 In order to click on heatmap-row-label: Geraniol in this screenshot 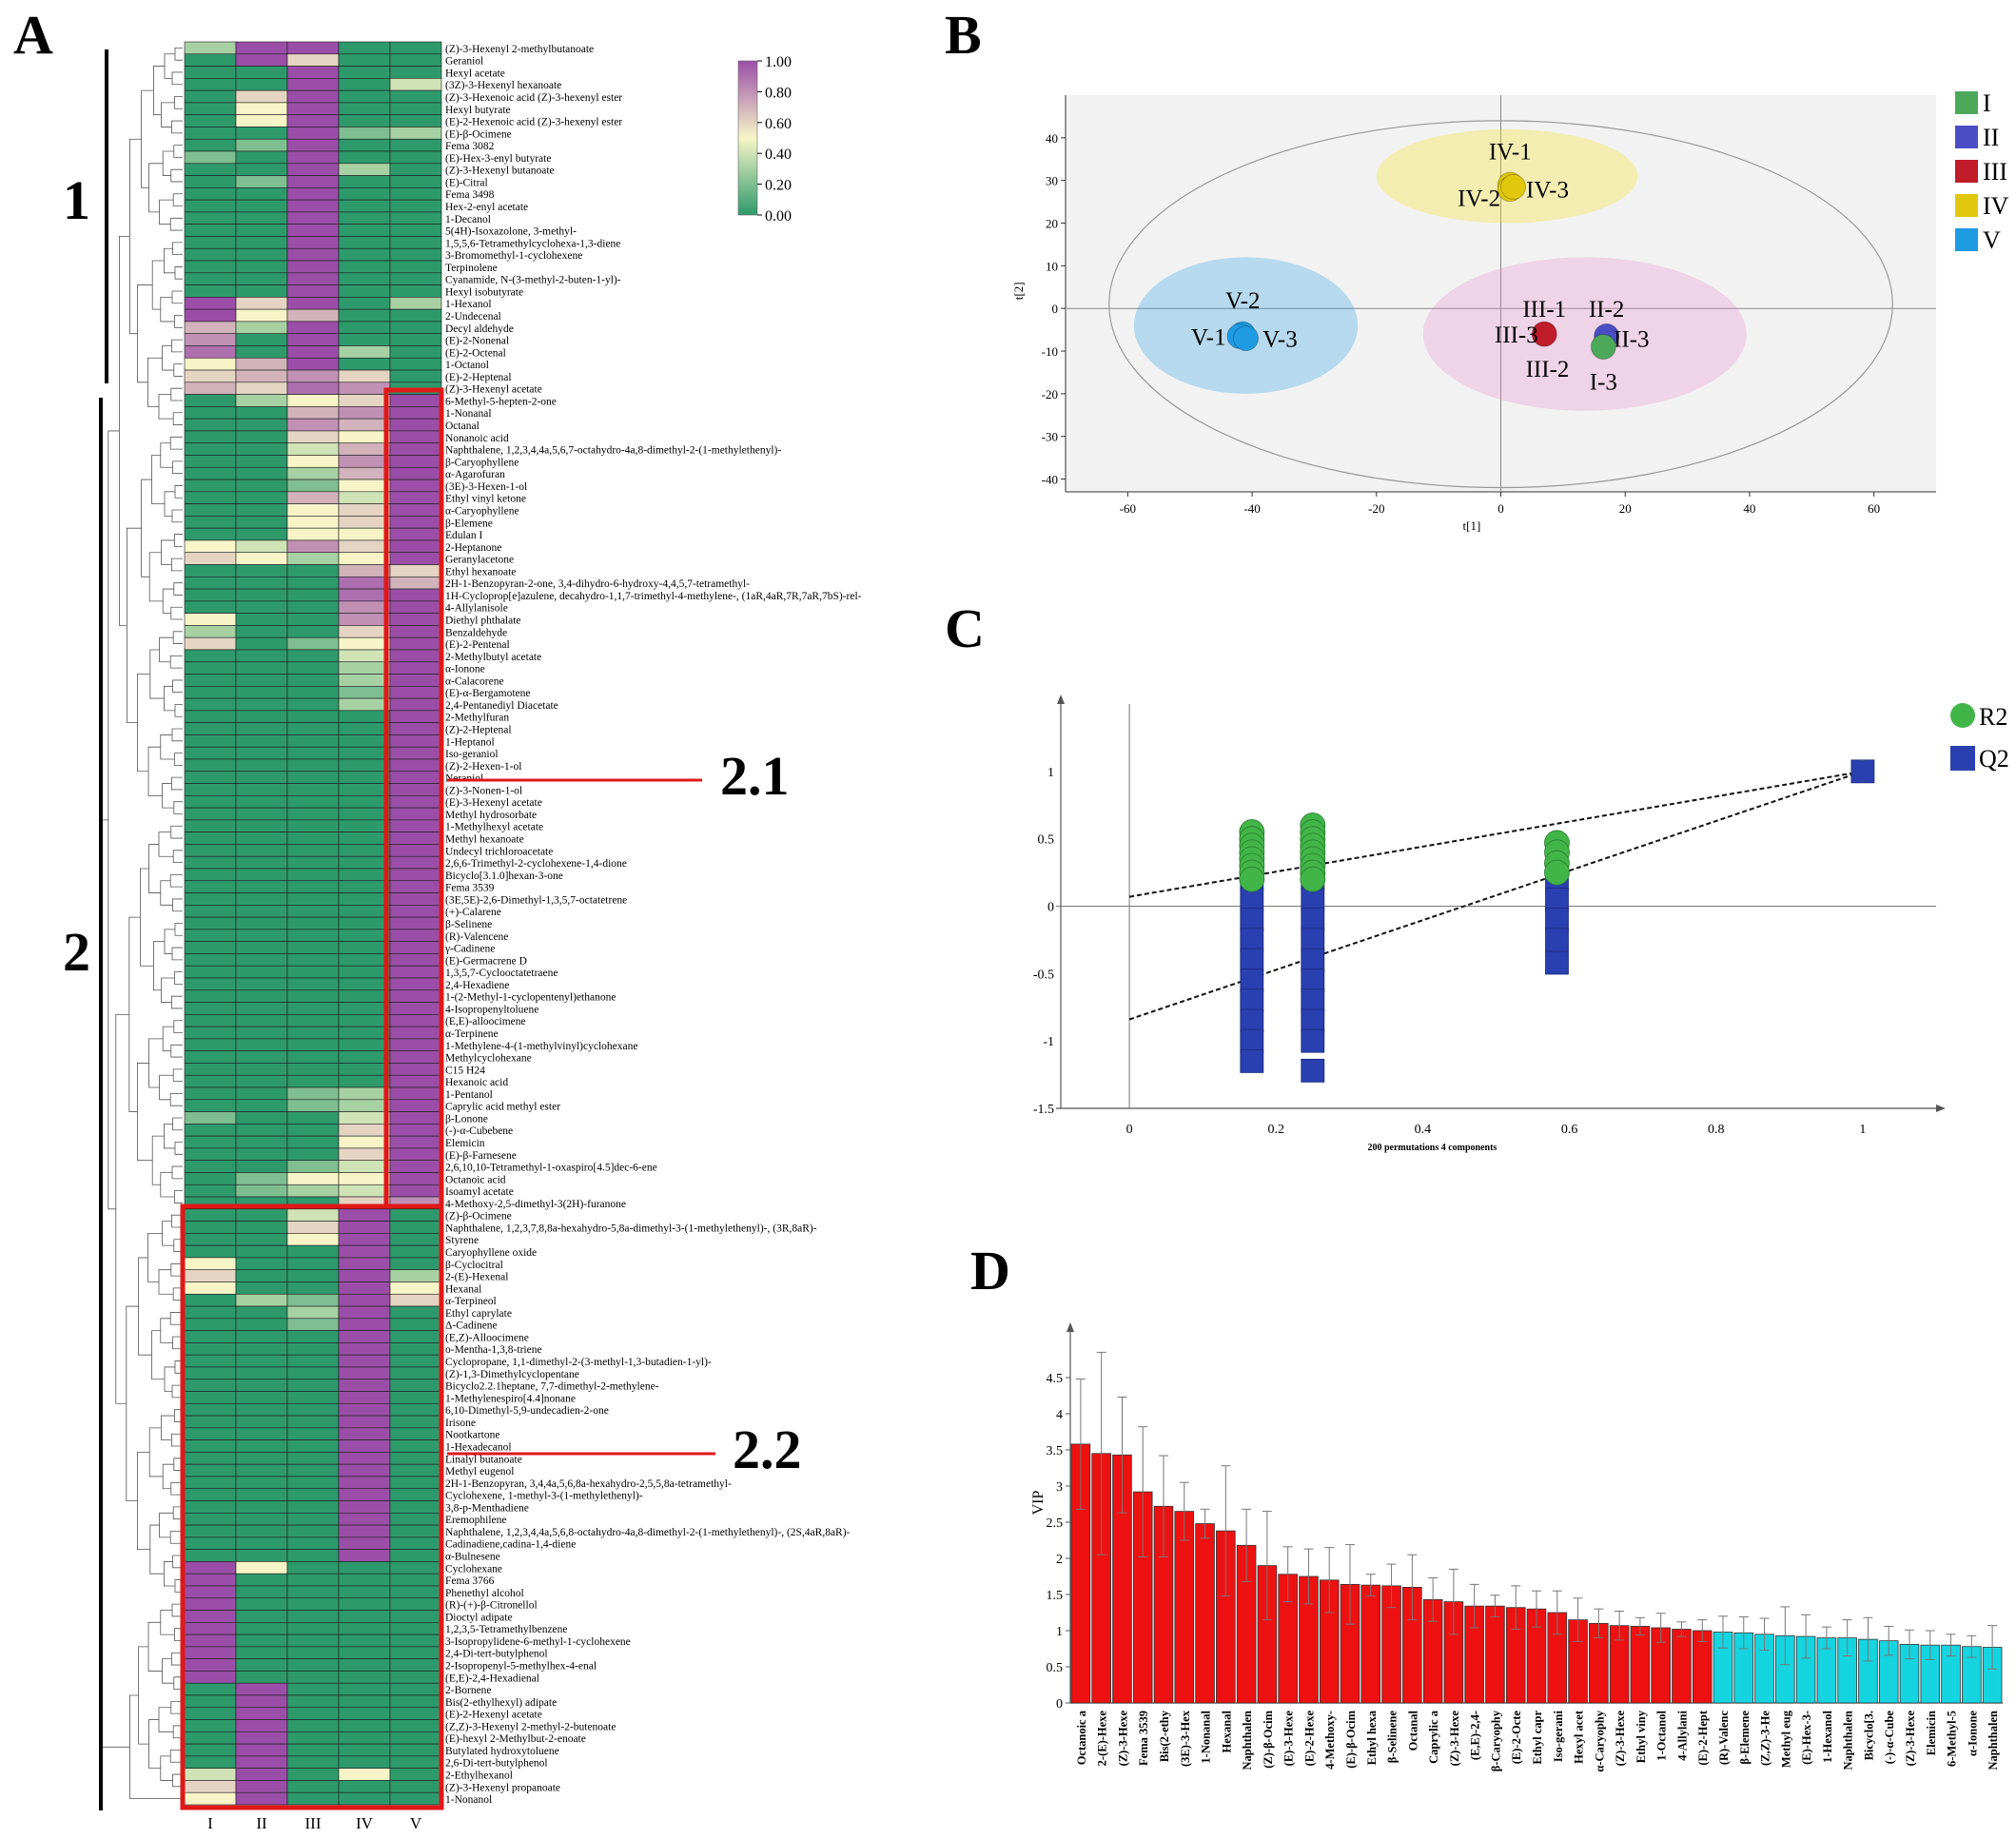, I will do `click(464, 62)`.